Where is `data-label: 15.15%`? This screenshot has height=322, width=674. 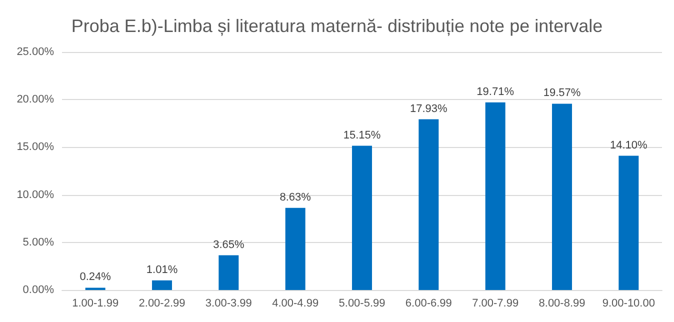 data-label: 15.15% is located at coordinates (362, 135).